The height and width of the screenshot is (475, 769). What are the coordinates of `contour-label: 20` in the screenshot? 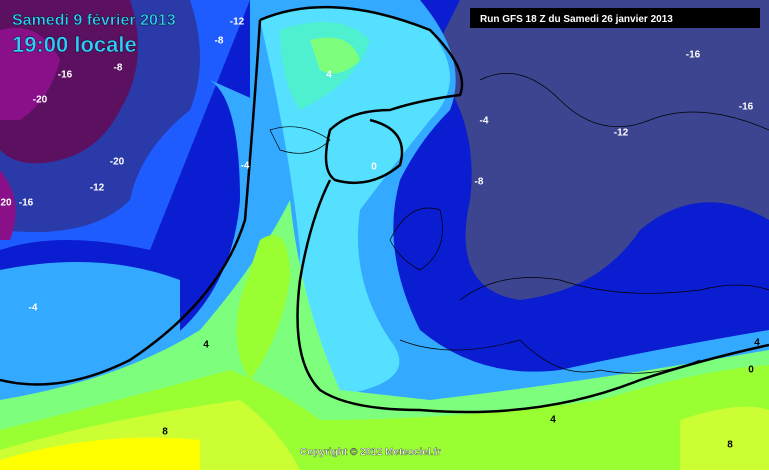 It's located at (6, 203).